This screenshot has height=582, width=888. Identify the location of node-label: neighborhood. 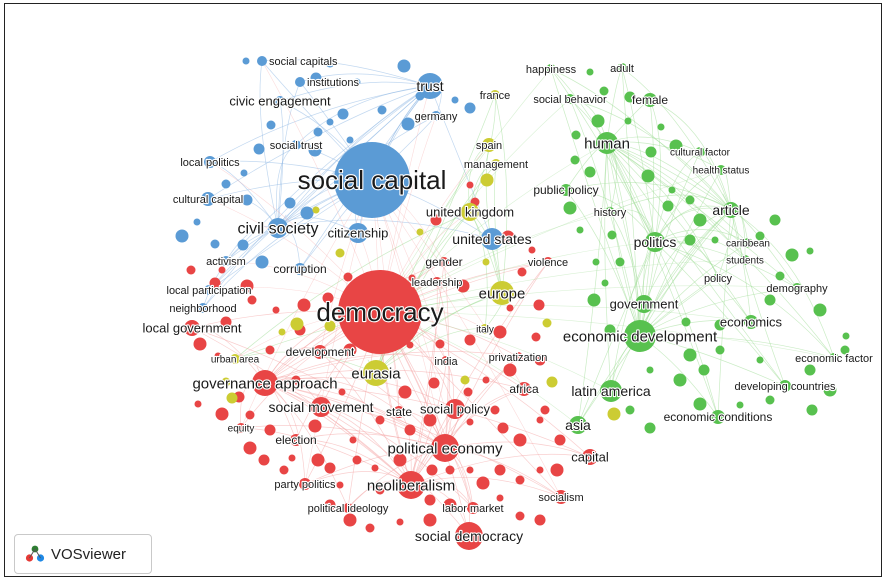
(202, 309).